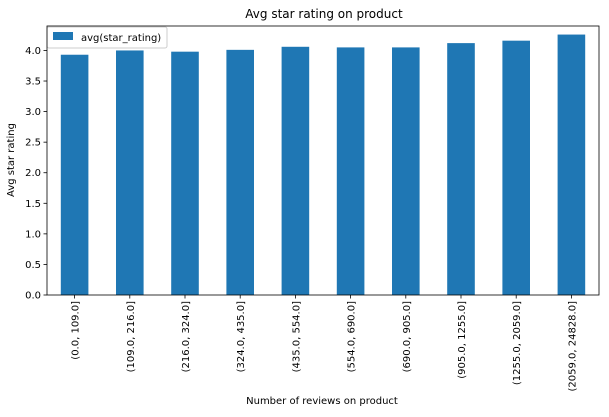 The width and height of the screenshot is (609, 417). I want to click on y-tick-label: 0.0, so click(33, 296).